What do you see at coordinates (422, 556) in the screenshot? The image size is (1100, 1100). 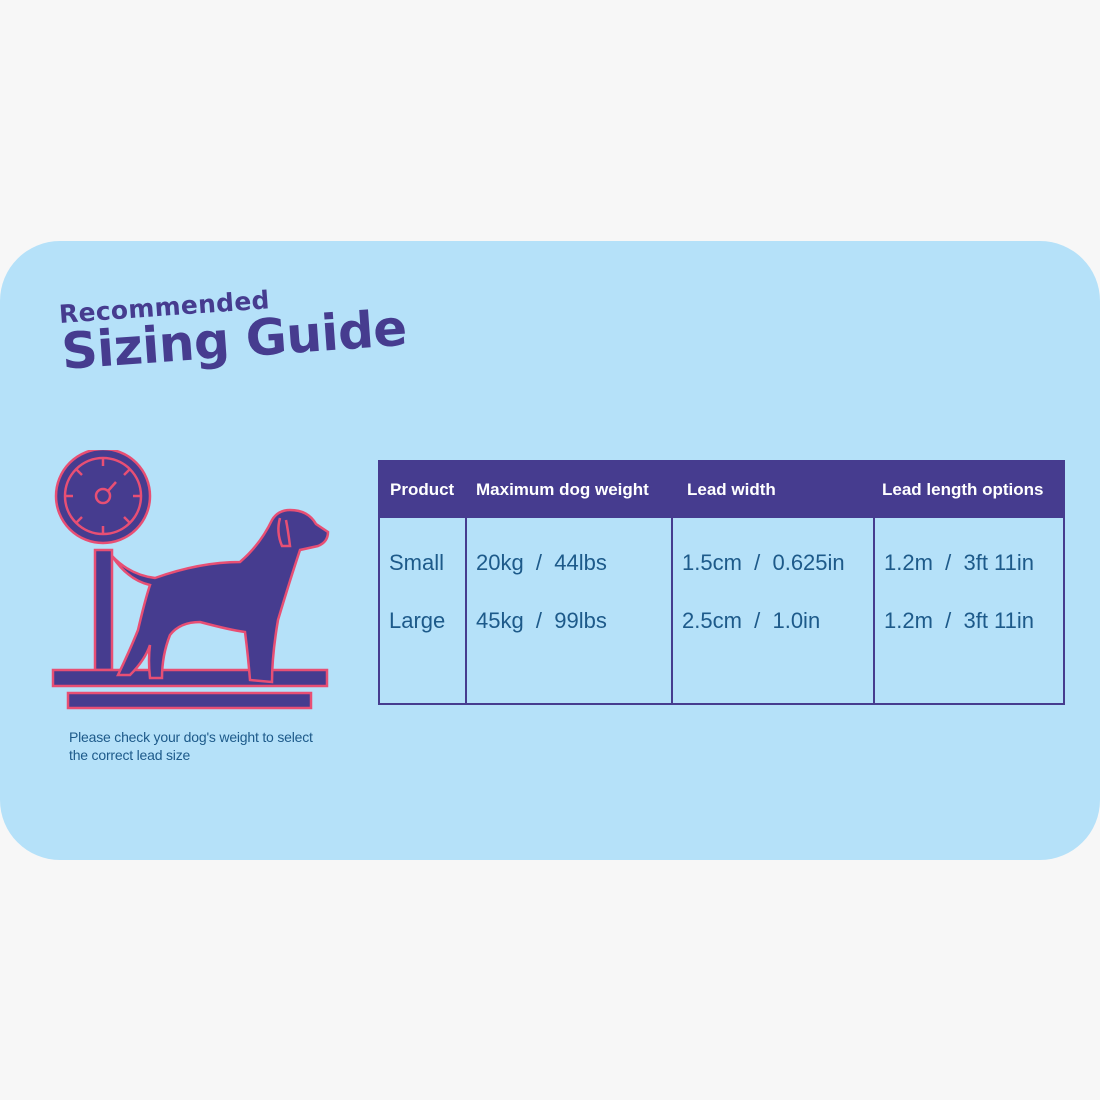 I see `cell-product: Small` at bounding box center [422, 556].